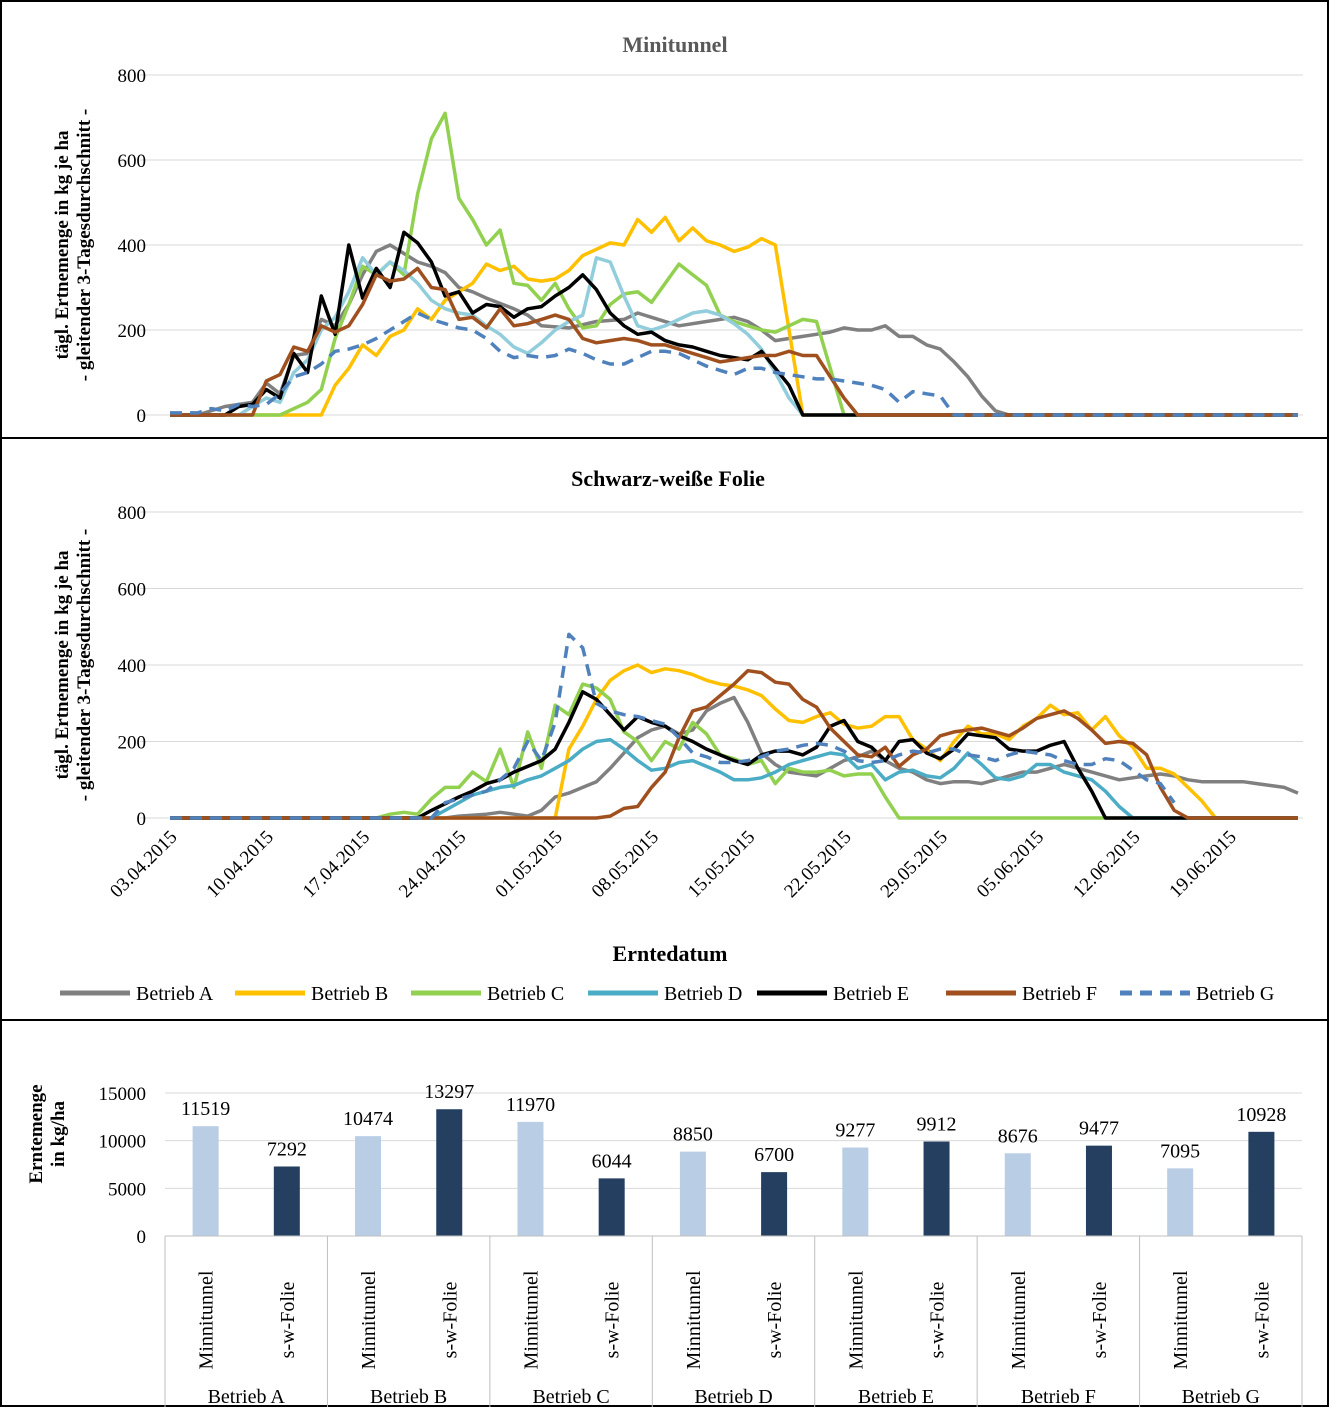 This screenshot has width=1329, height=1407. What do you see at coordinates (693, 1135) in the screenshot?
I see `bar-value-label: 8850` at bounding box center [693, 1135].